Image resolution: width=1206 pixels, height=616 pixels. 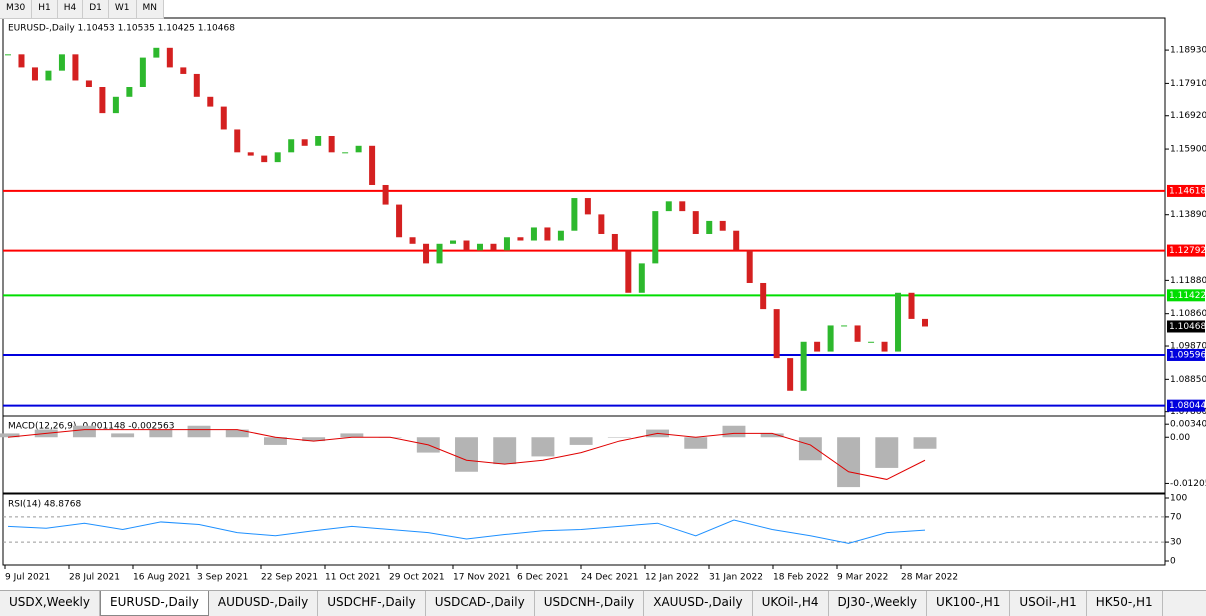 What do you see at coordinates (1187, 296) in the screenshot?
I see `level-label: 1.11422` at bounding box center [1187, 296].